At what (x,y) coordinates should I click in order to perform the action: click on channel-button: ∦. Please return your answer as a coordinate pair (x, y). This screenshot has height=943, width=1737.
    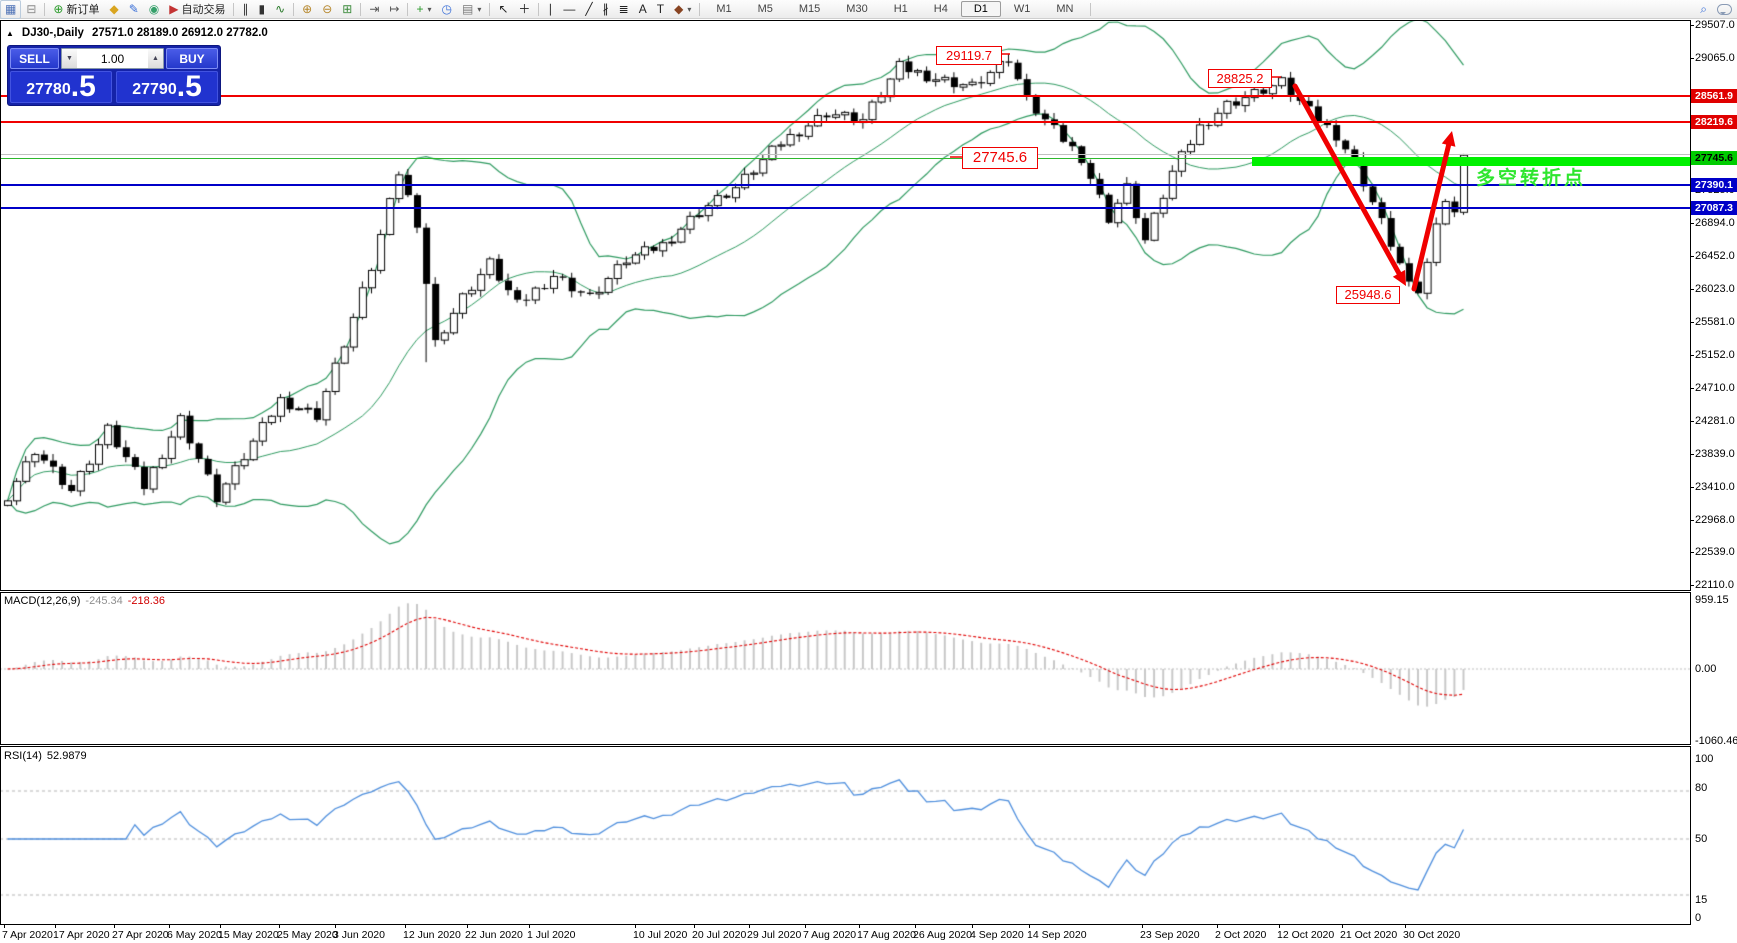
    Looking at the image, I should click on (606, 9).